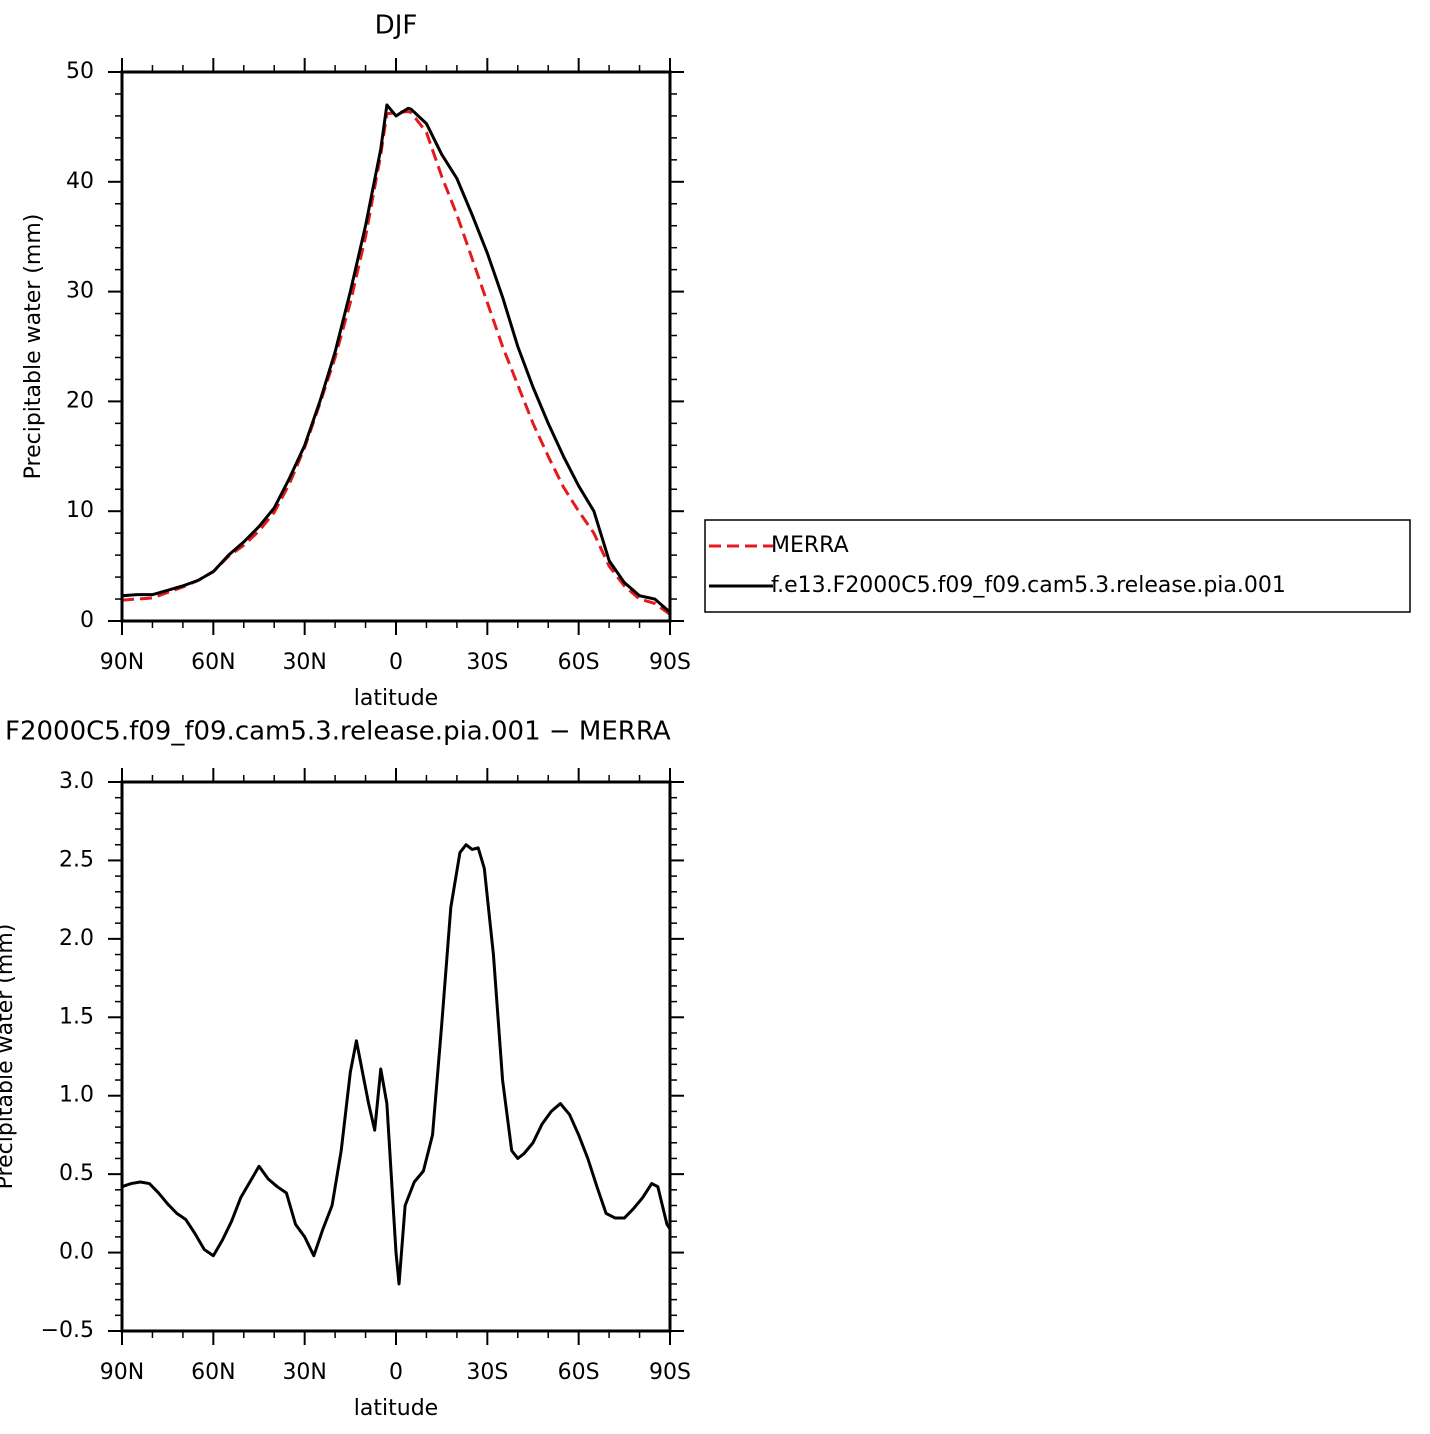 The image size is (1430, 1434). What do you see at coordinates (396, 26) in the screenshot?
I see `chart-title: DJF` at bounding box center [396, 26].